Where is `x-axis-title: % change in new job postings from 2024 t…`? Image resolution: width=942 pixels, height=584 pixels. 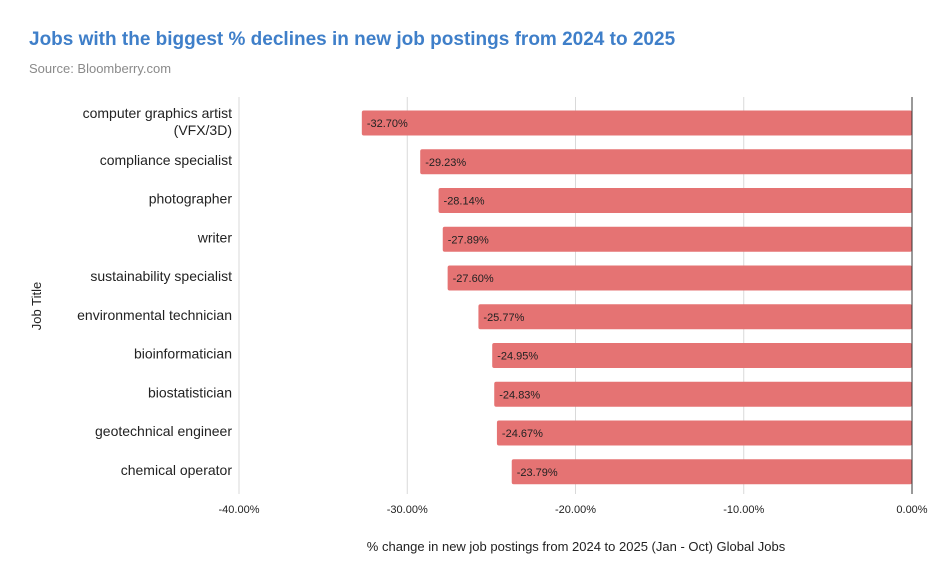 x-axis-title: % change in new job postings from 2024 t… is located at coordinates (576, 546).